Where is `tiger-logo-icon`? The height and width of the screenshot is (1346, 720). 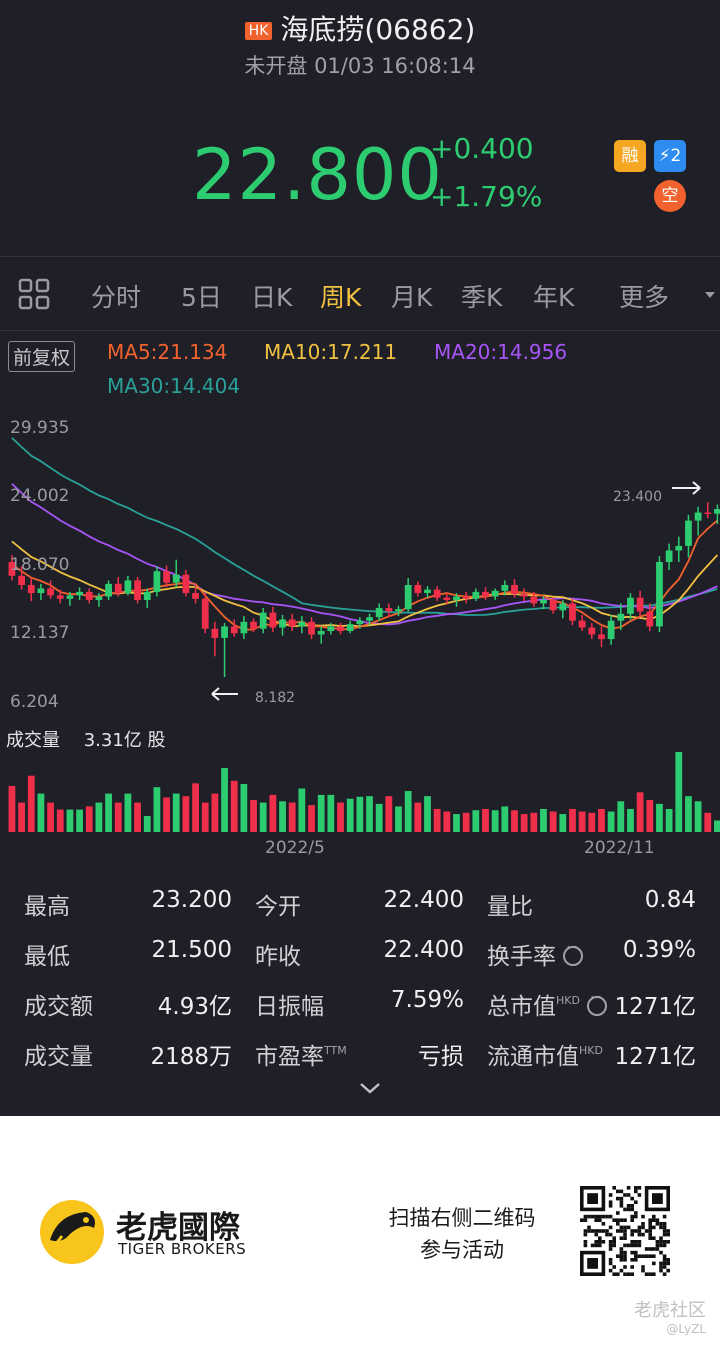 tiger-logo-icon is located at coordinates (72, 1232).